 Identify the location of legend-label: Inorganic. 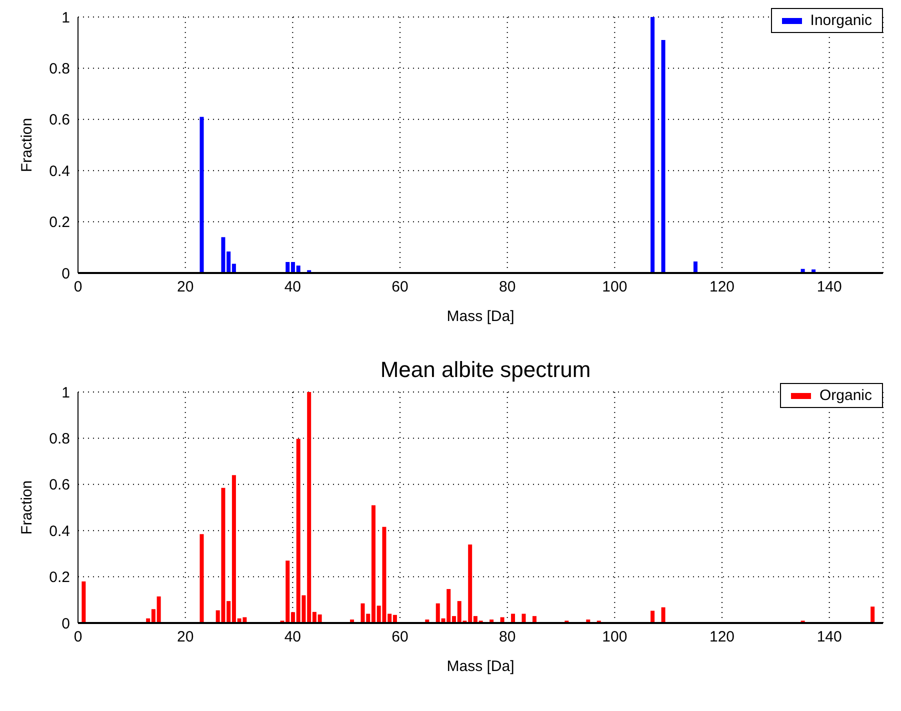
(840, 20).